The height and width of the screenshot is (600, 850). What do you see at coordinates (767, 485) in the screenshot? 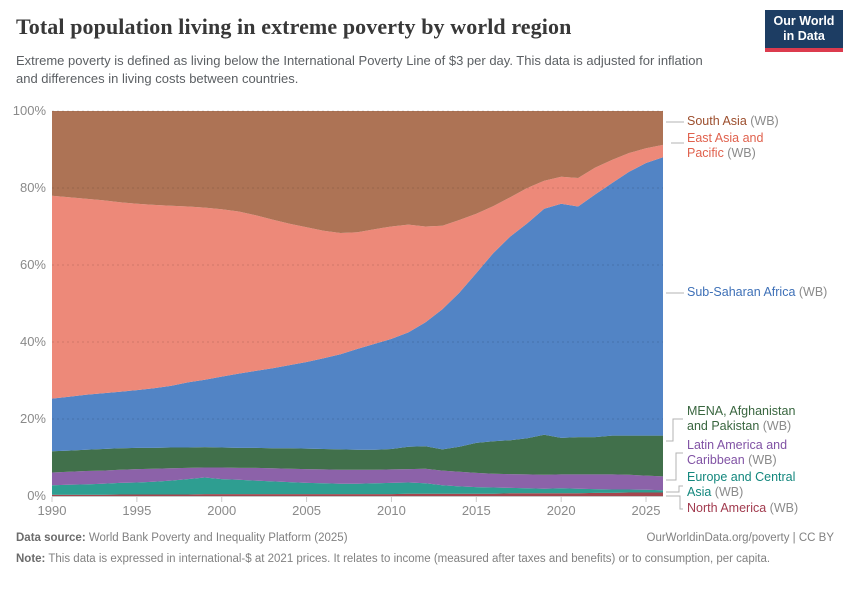
I see `legend-item-europe-and-central-asia: Europe and Central Asia (WB)` at bounding box center [767, 485].